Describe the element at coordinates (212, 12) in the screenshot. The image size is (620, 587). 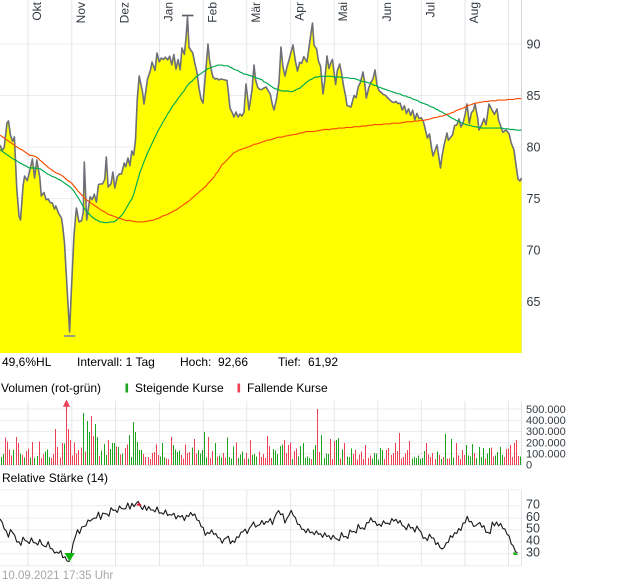
I see `svg-text: Feb` at that location.